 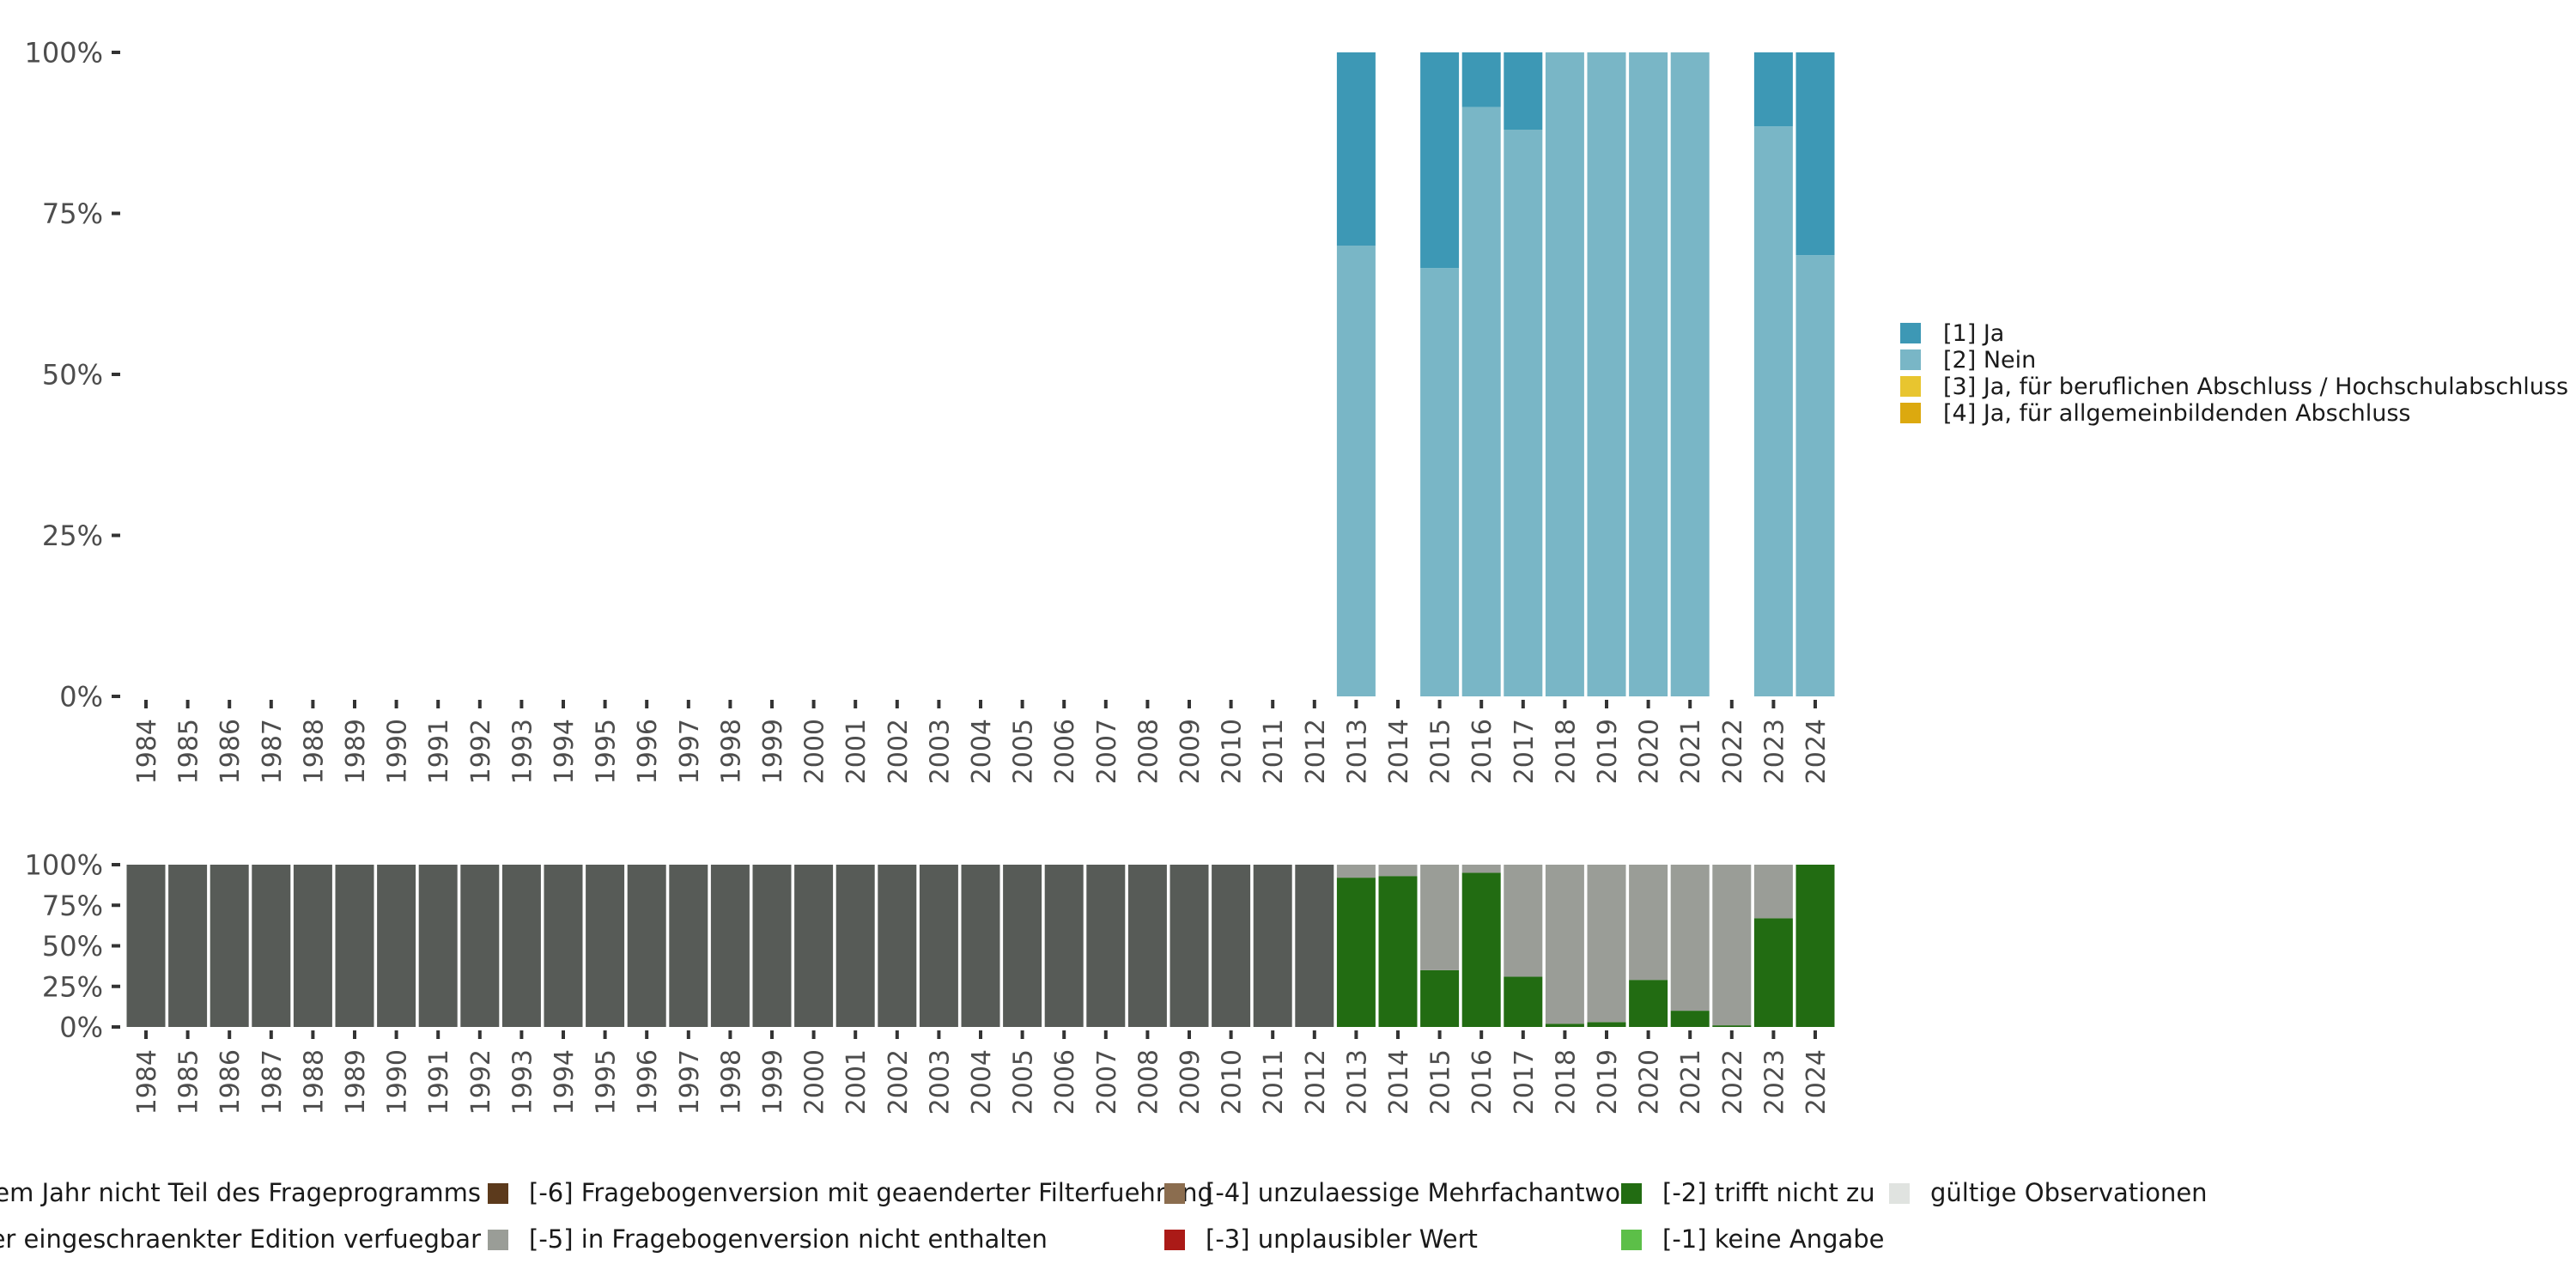 I want to click on x-tick-label: 2008, so click(x=1148, y=751).